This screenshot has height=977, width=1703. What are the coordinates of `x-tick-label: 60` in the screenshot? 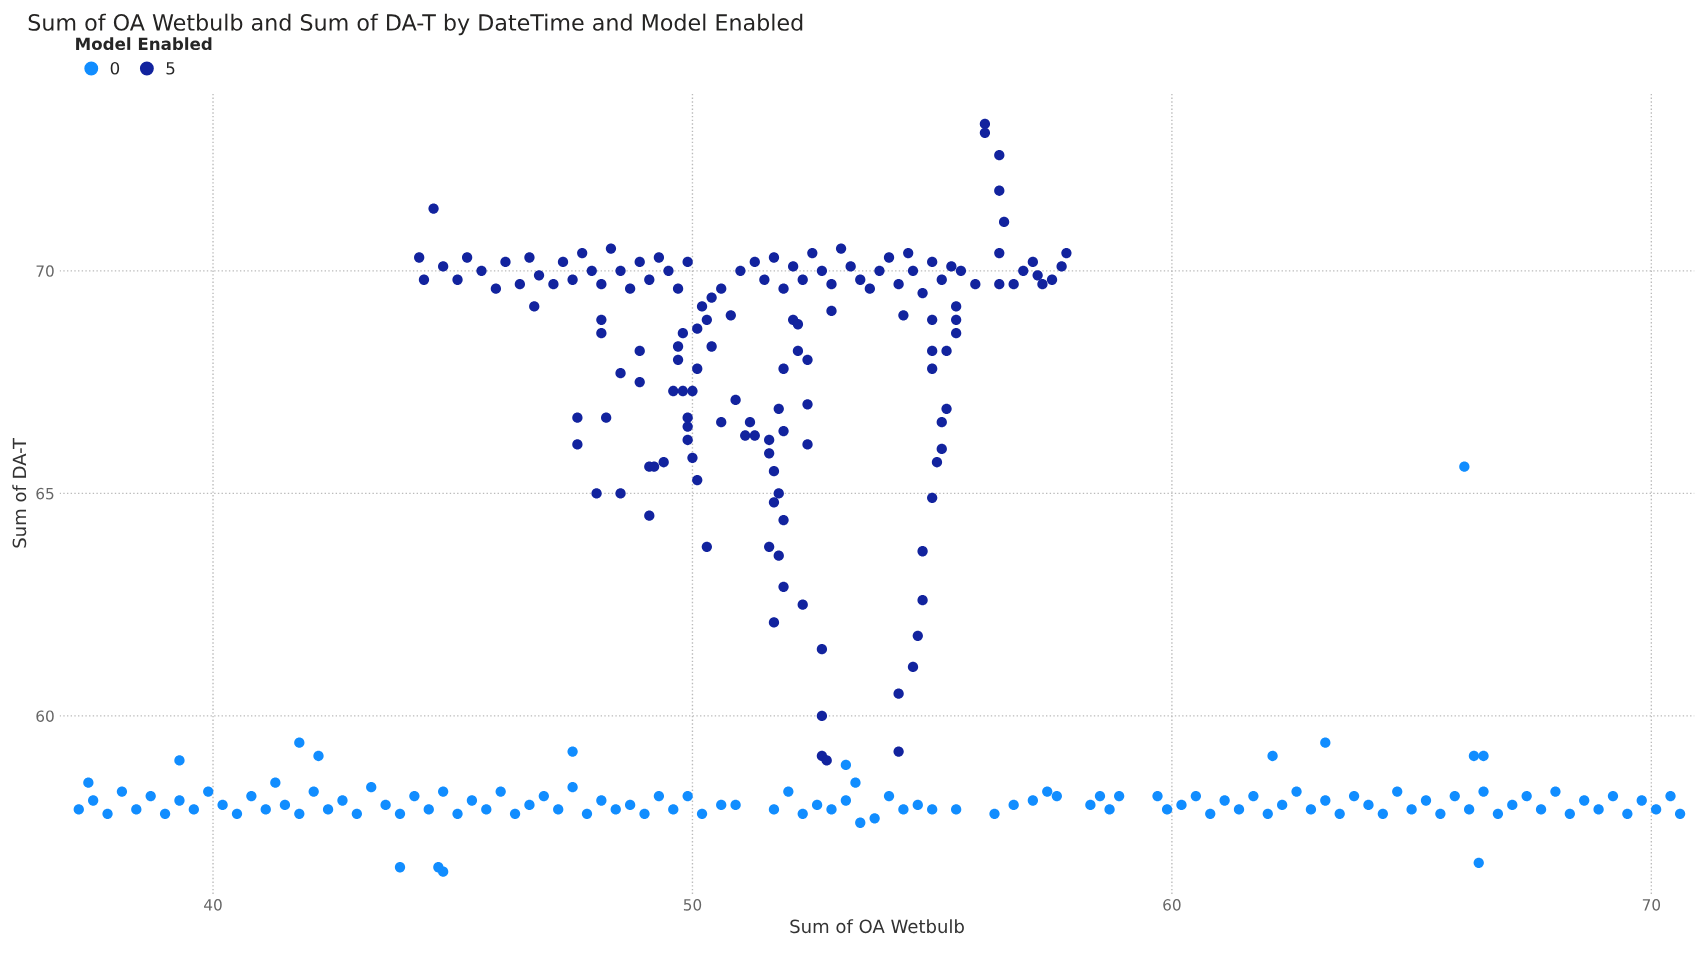 It's located at (1172, 905).